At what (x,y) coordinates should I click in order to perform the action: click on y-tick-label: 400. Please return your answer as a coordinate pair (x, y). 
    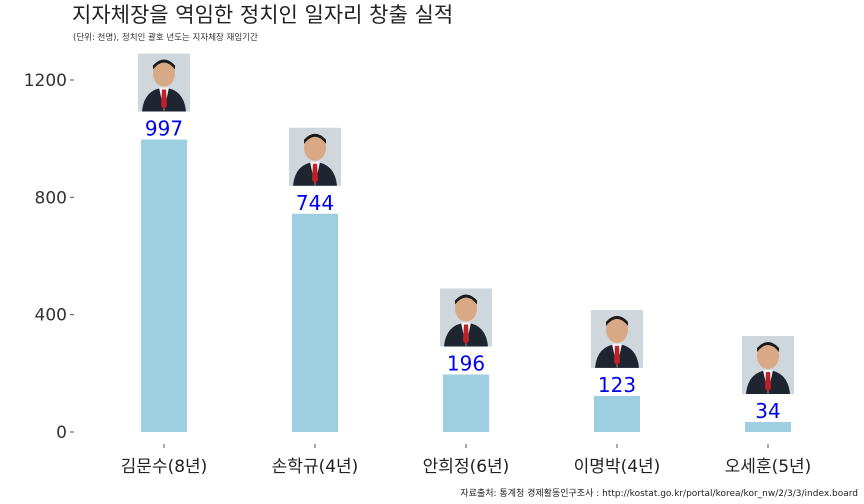
    Looking at the image, I should click on (51, 316).